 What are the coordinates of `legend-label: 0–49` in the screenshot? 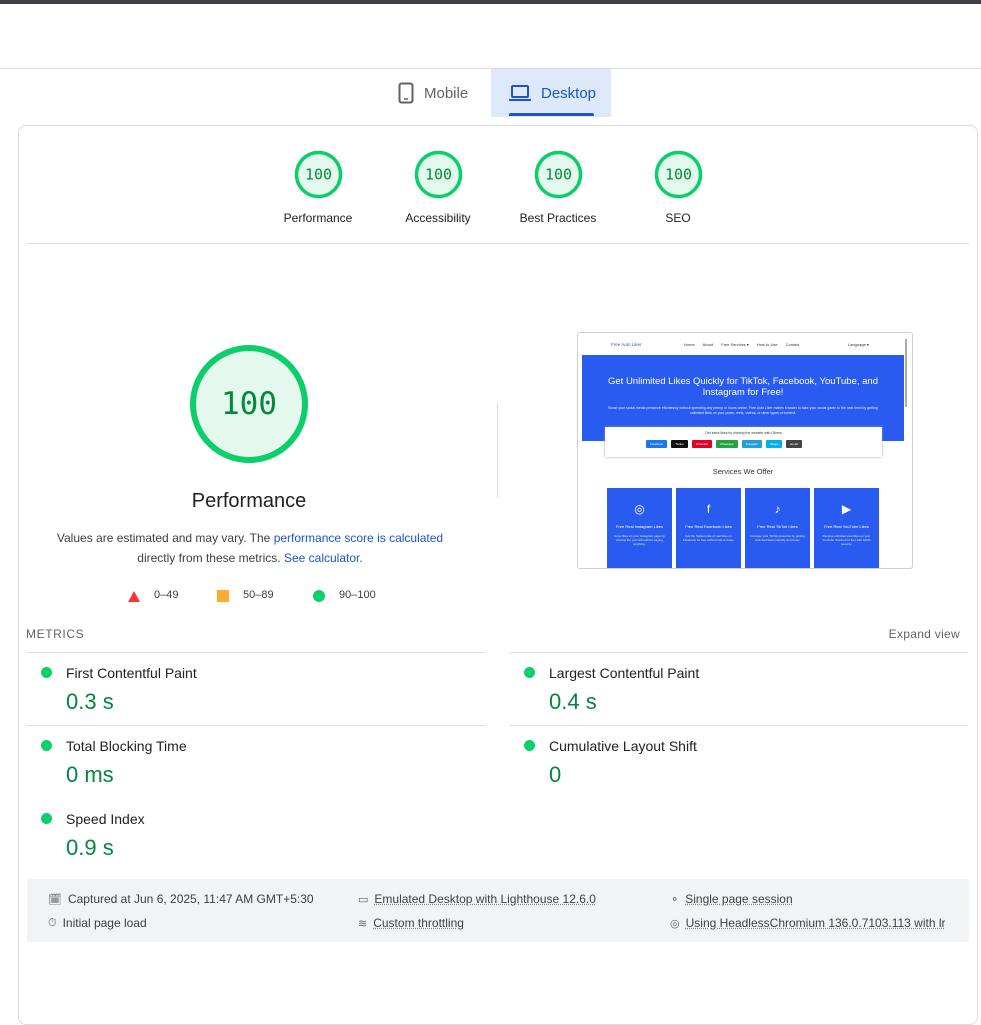 It's located at (166, 595).